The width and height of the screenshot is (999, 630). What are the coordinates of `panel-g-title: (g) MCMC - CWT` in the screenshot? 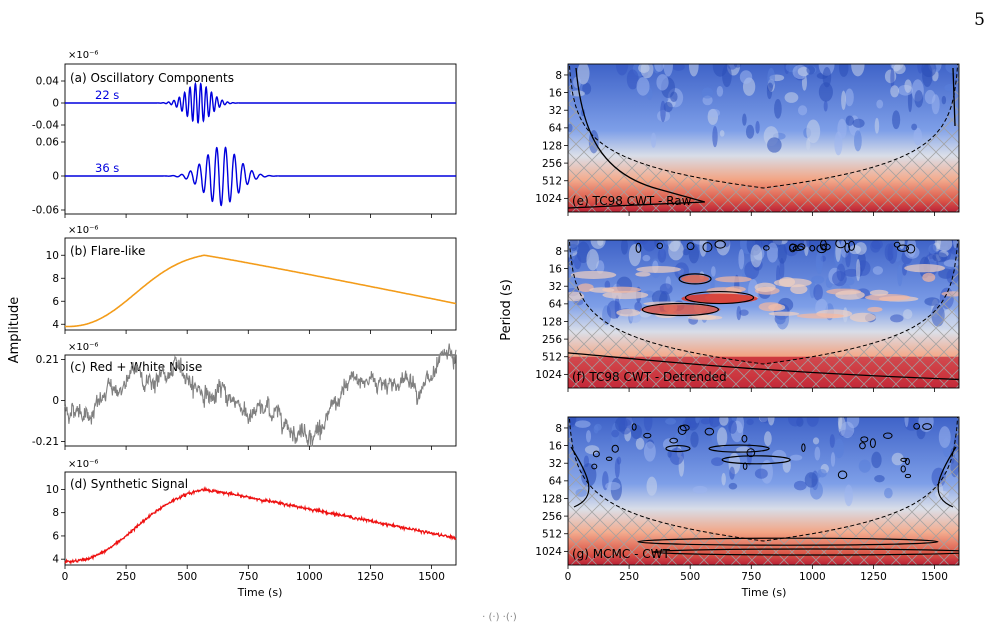 It's located at (621, 554).